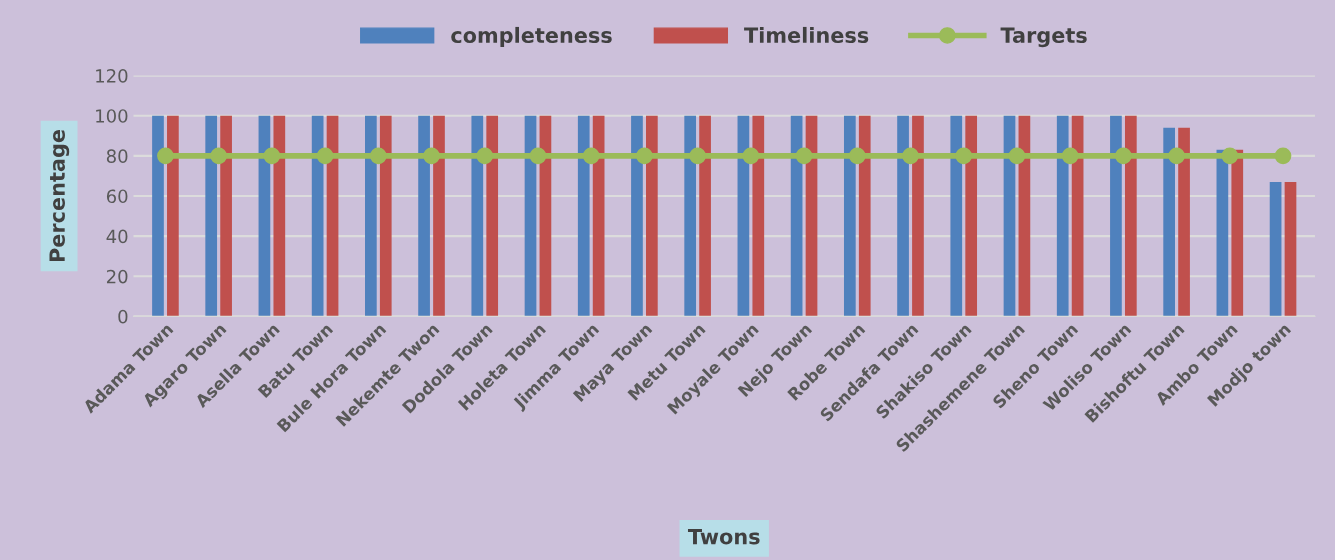 Image resolution: width=1335 pixels, height=560 pixels. I want to click on y-tick-label: 40, so click(117, 236).